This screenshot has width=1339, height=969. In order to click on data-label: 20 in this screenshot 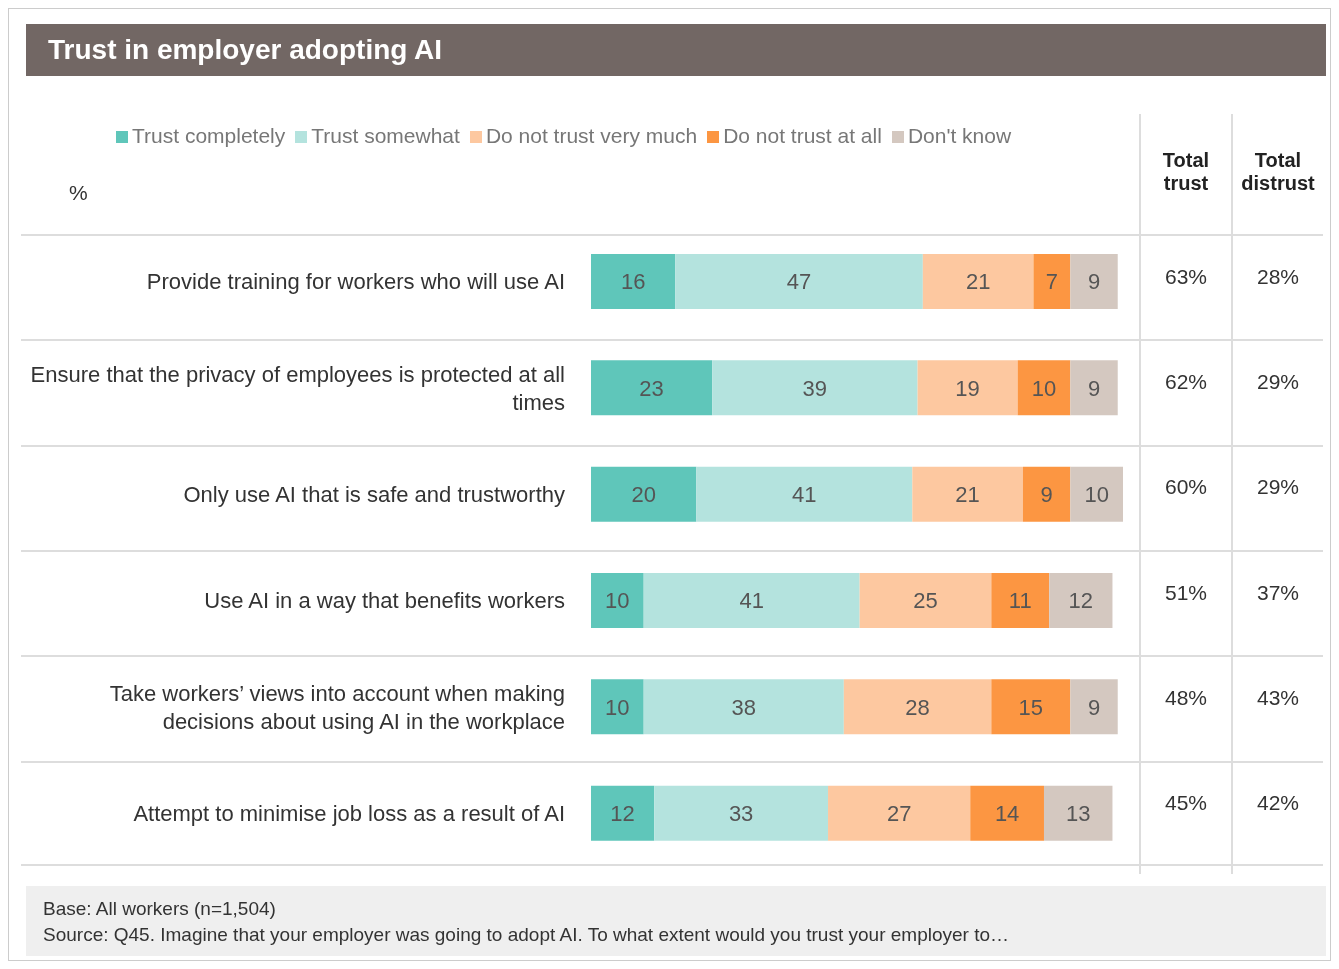, I will do `click(643, 494)`.